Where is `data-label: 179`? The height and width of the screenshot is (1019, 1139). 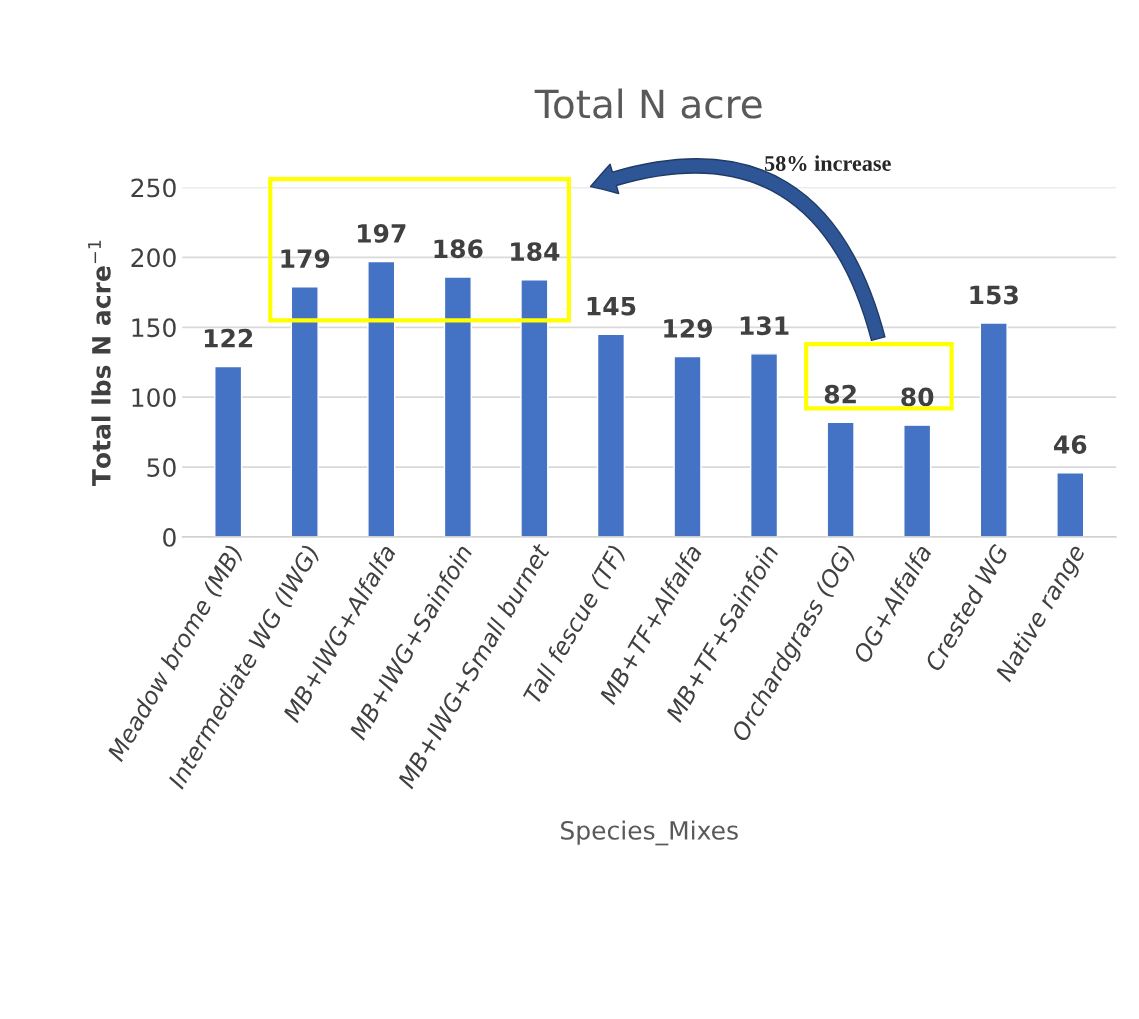
data-label: 179 is located at coordinates (305, 259).